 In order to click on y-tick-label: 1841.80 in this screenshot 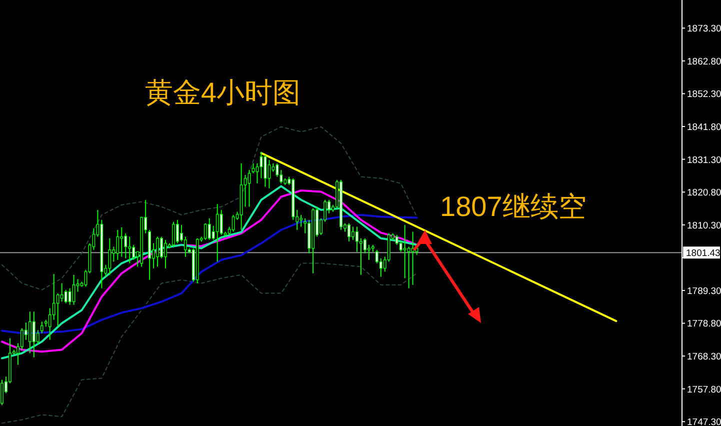, I will do `click(704, 127)`.